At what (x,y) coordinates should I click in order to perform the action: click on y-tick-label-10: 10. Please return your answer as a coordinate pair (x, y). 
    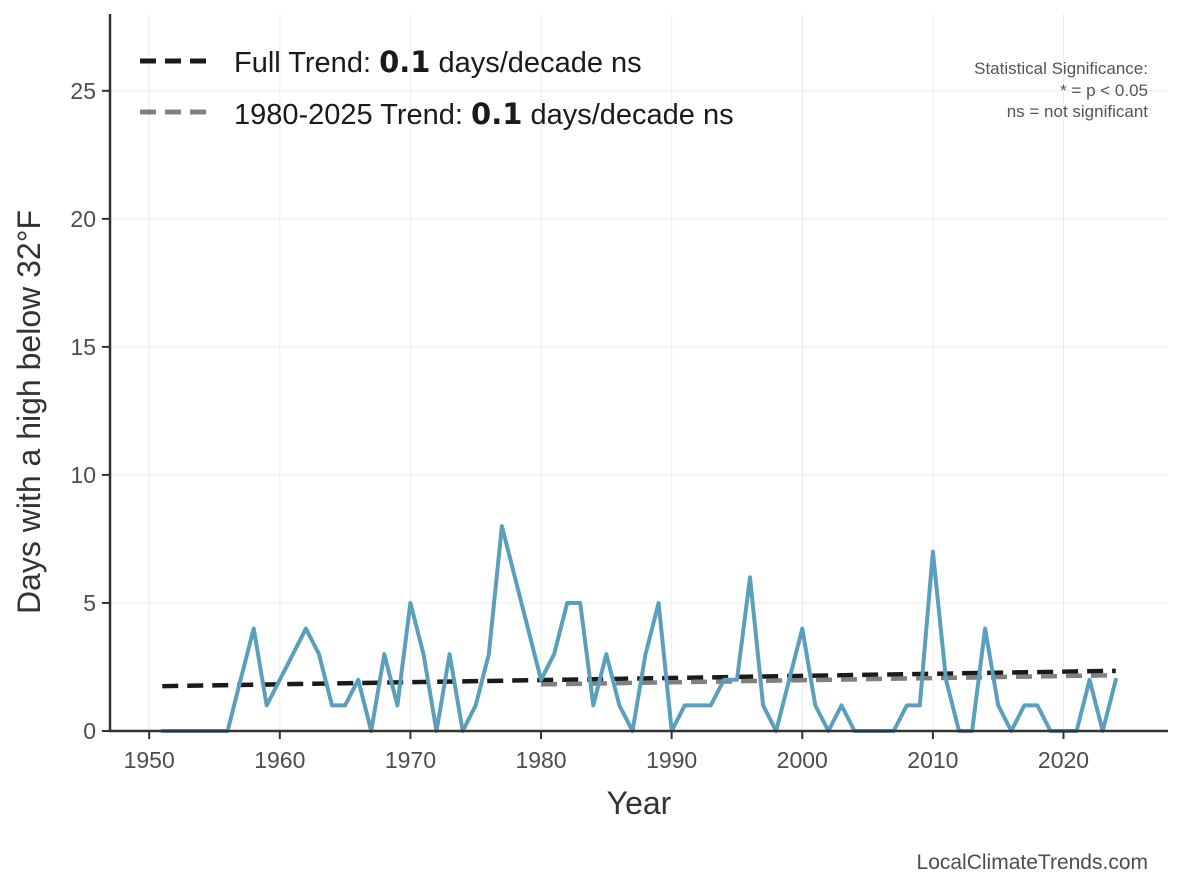
    Looking at the image, I should click on (83, 475).